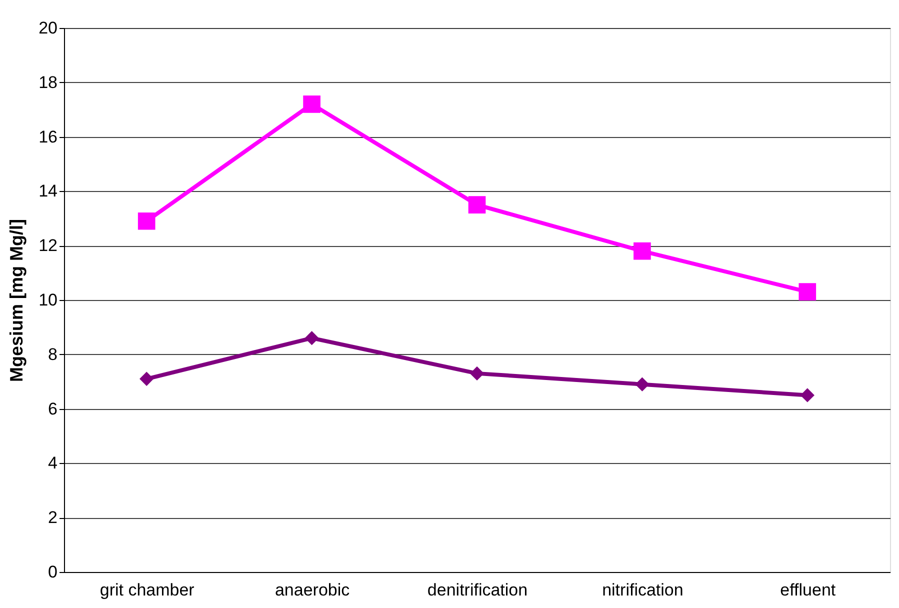  Describe the element at coordinates (48, 136) in the screenshot. I see `y-tick-label: 16` at that location.